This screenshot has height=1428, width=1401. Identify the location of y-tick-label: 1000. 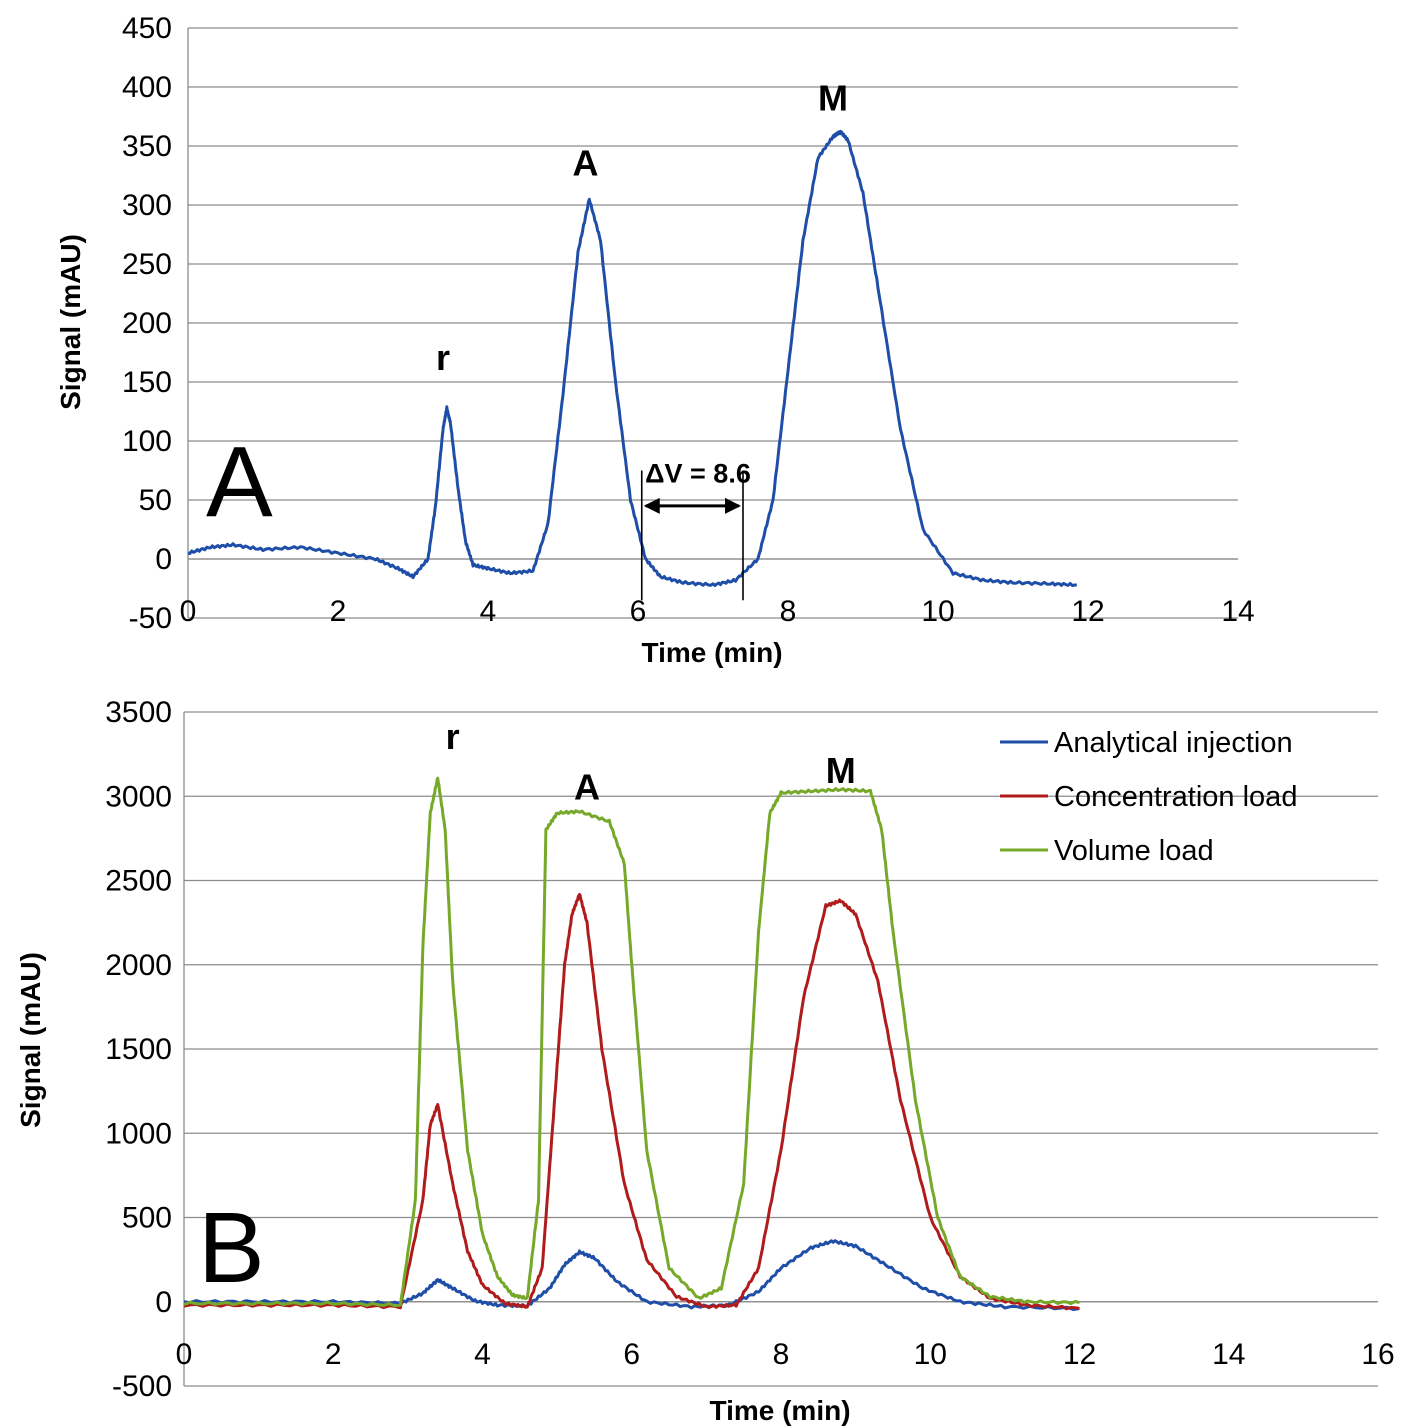
(138, 1133).